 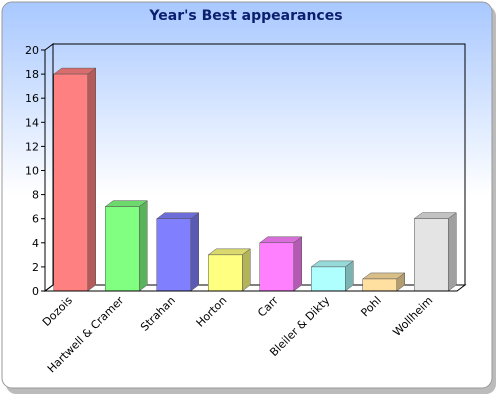 What do you see at coordinates (32, 171) in the screenshot?
I see `y-tick-label: 10` at bounding box center [32, 171].